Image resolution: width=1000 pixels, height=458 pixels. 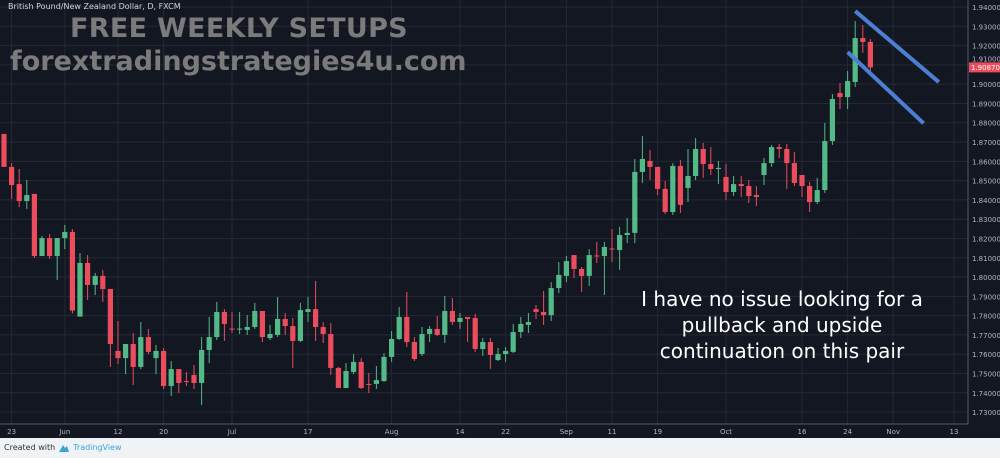 What do you see at coordinates (986, 239) in the screenshot?
I see `y-tick-label: 1.82000` at bounding box center [986, 239].